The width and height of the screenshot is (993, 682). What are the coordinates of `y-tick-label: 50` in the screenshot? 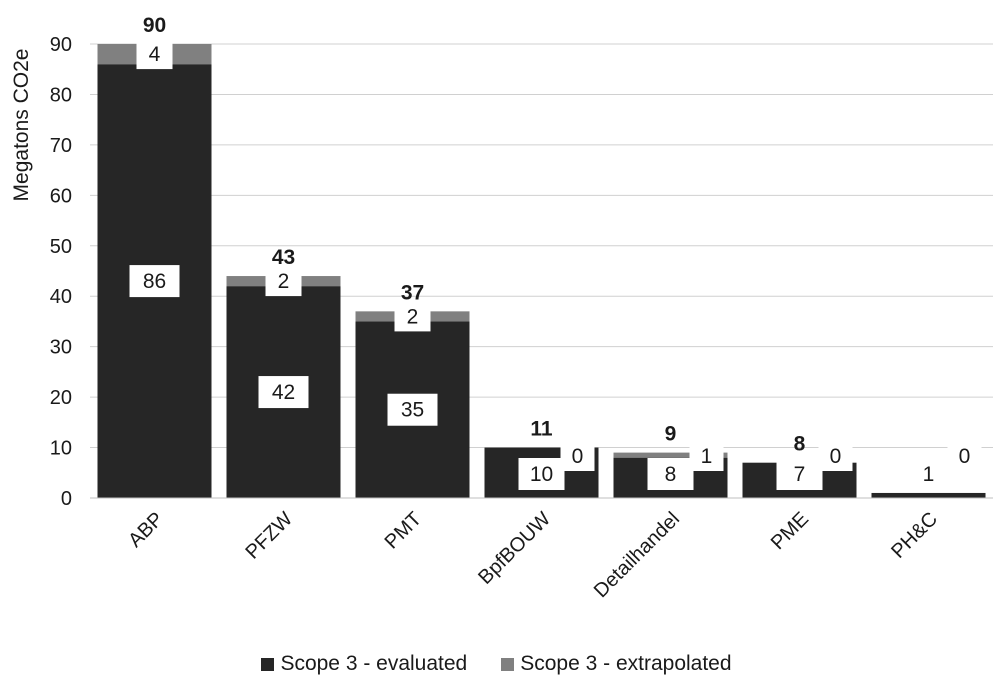 It's located at (61, 247).